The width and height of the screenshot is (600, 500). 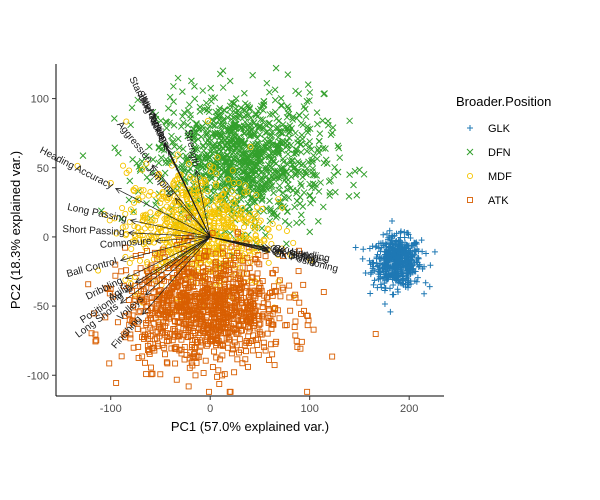 I want to click on loading-line, so click(x=193, y=217).